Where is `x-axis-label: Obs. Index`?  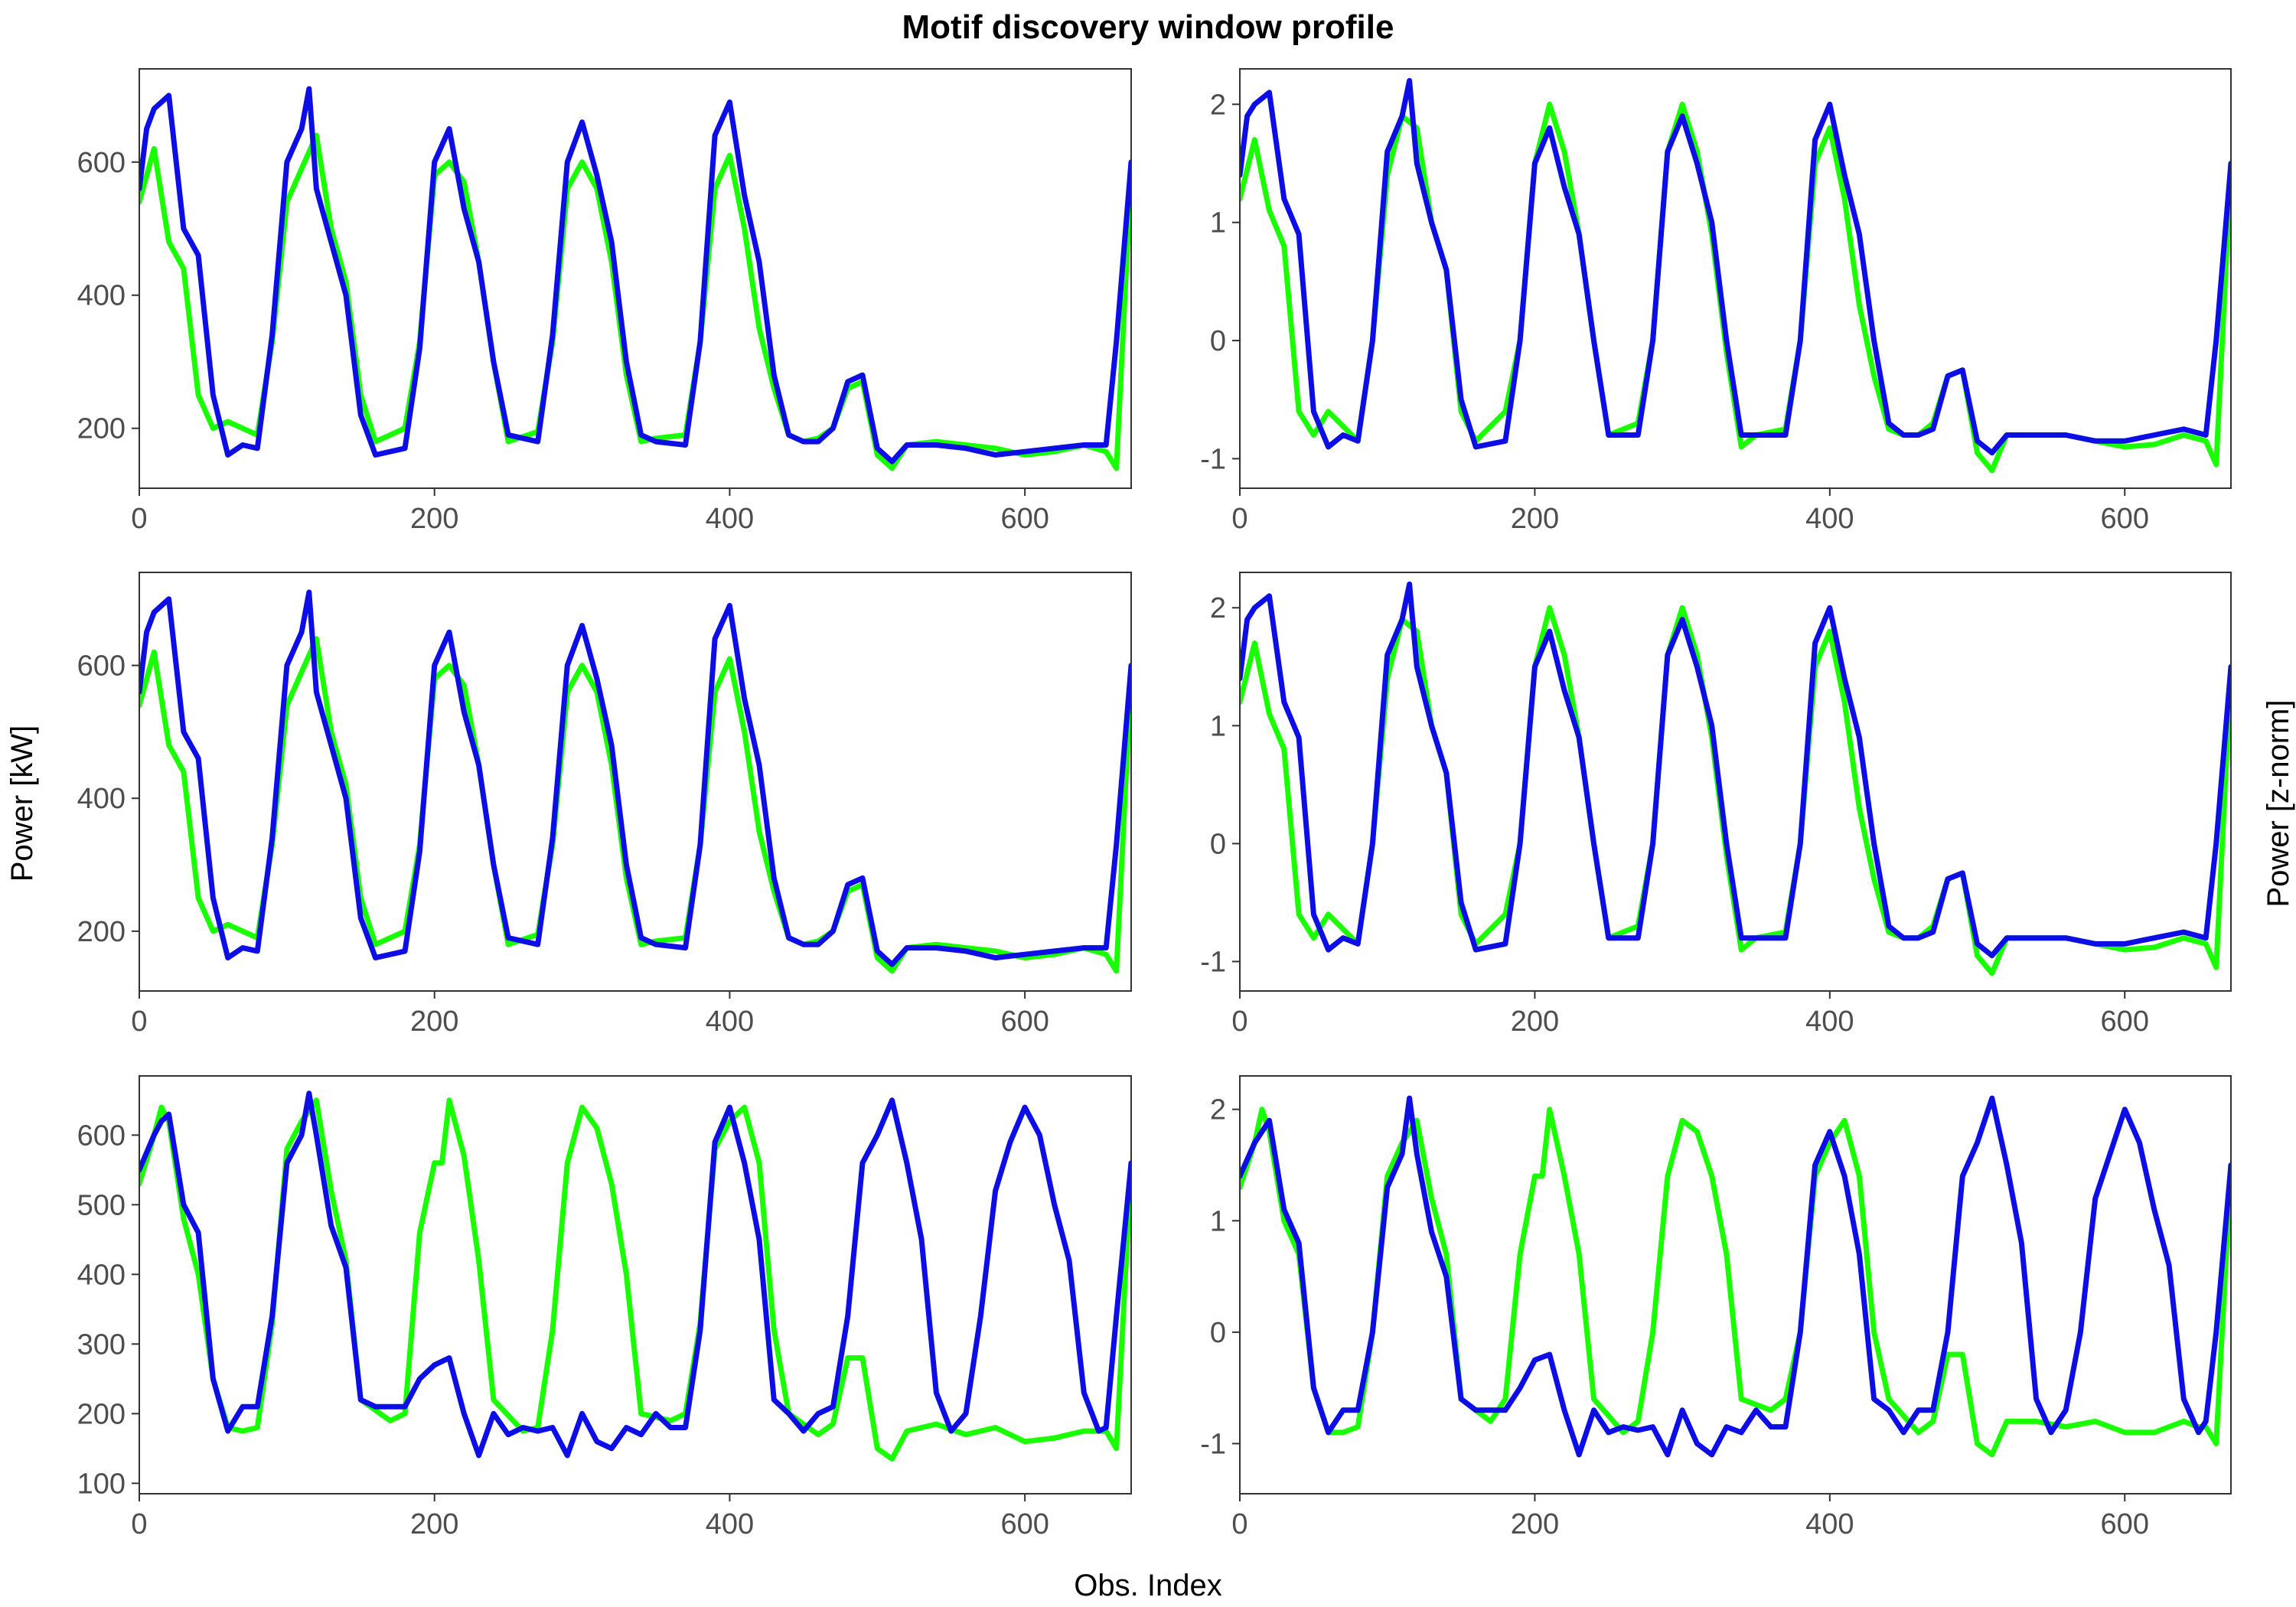
x-axis-label: Obs. Index is located at coordinates (1147, 1585).